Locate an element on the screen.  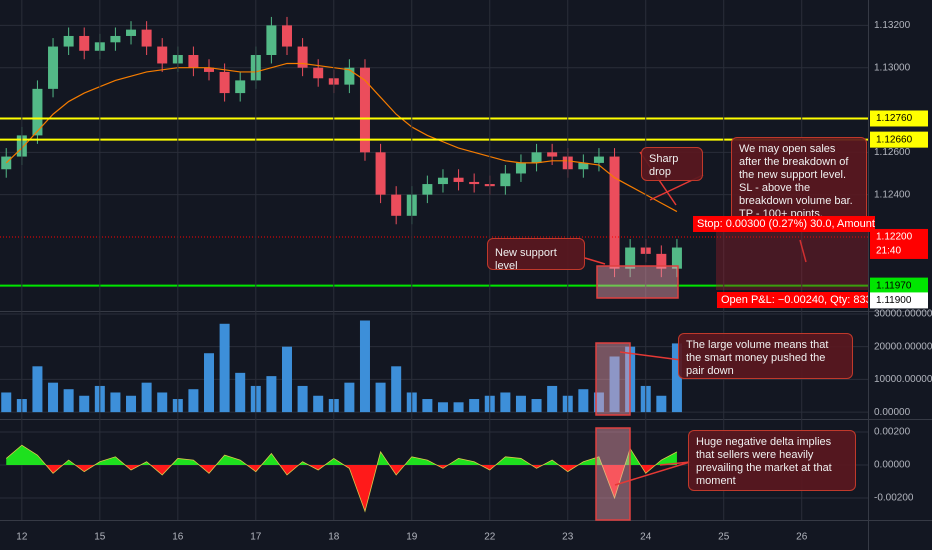
x-tick-label: 17 is located at coordinates (256, 537).